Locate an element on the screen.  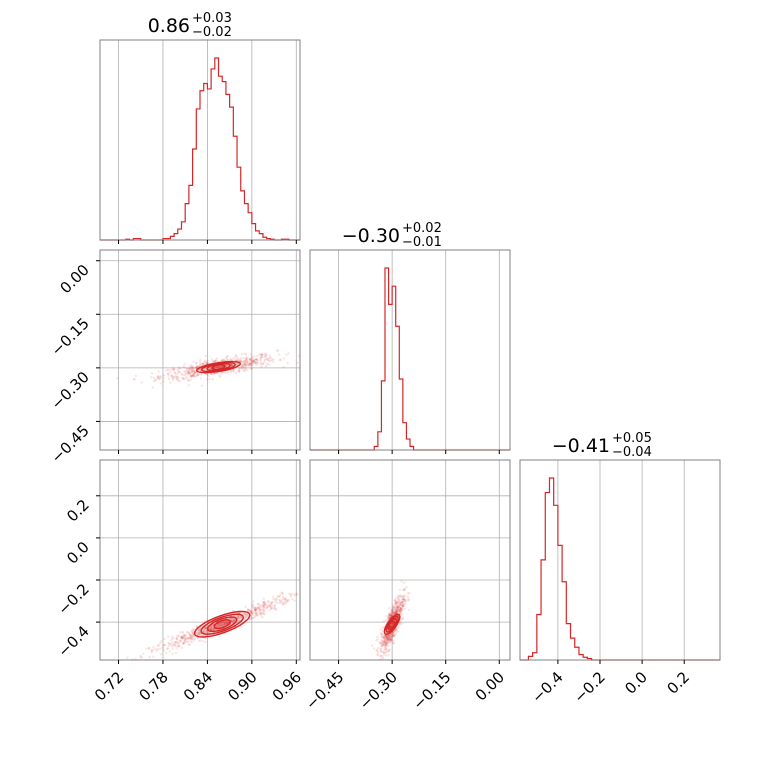
x-tick-label-param-0: 0.84 is located at coordinates (198, 686).